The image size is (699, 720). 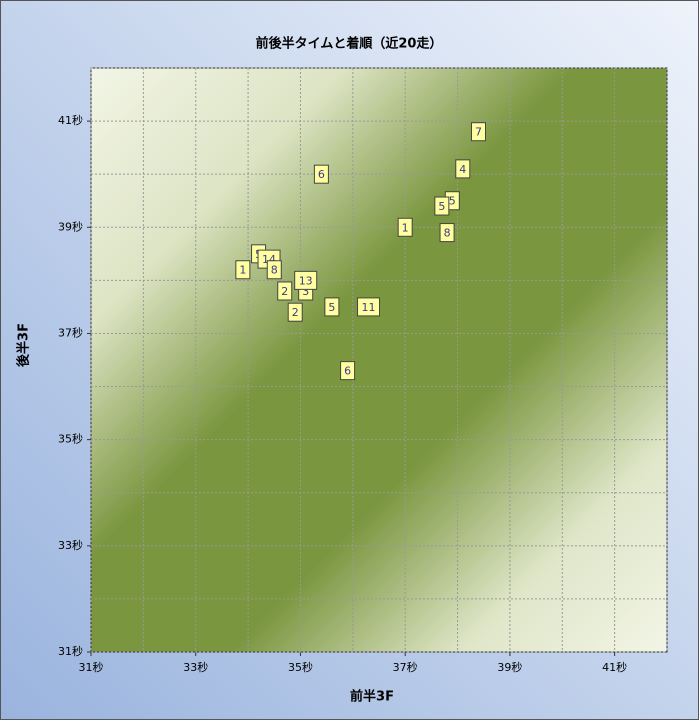 I want to click on y-tick-label: 33秒, so click(x=70, y=545).